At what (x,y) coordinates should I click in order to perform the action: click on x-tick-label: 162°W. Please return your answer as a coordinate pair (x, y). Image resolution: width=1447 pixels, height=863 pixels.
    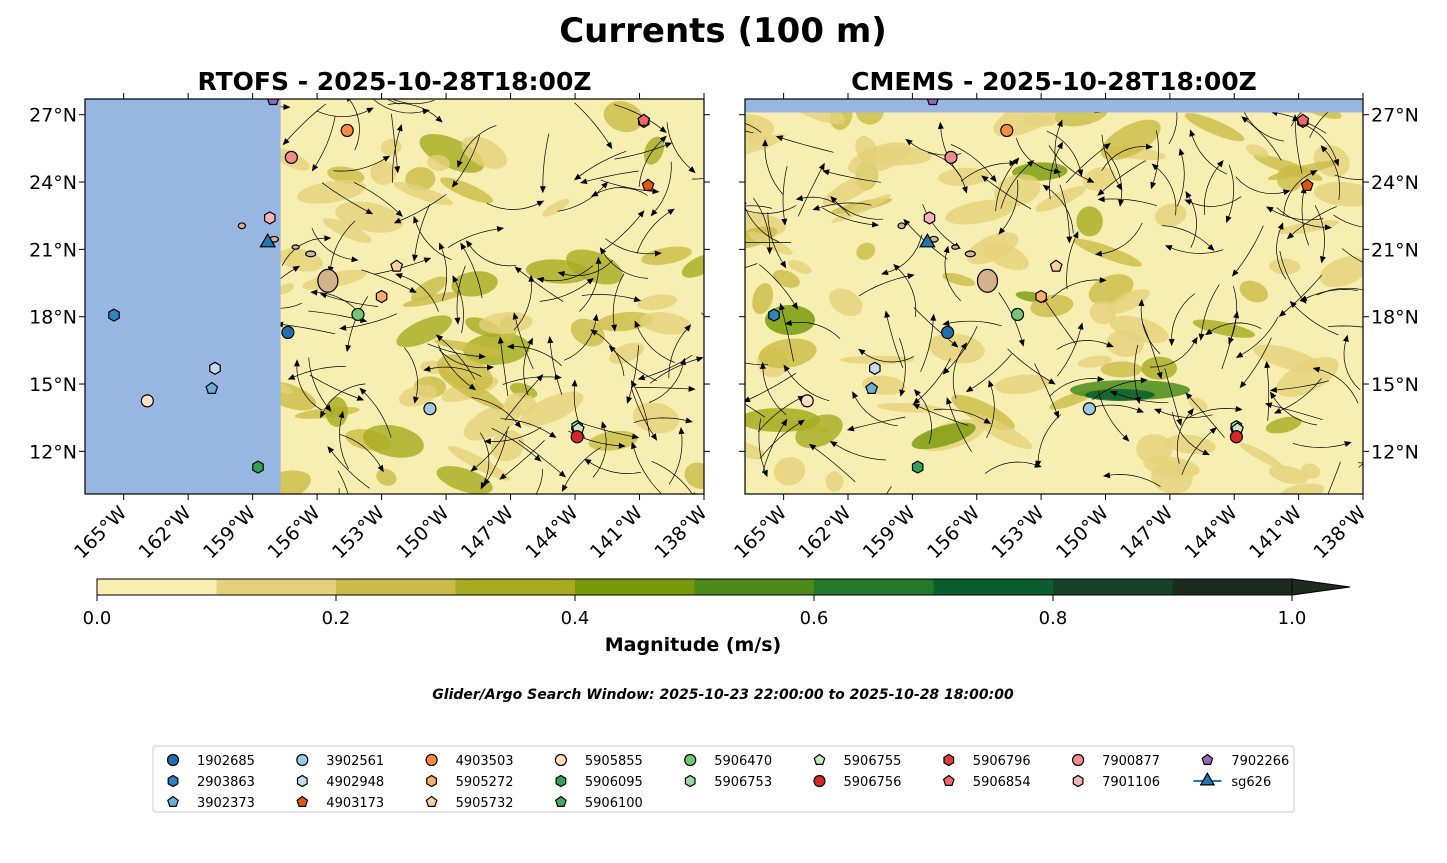
    Looking at the image, I should click on (164, 532).